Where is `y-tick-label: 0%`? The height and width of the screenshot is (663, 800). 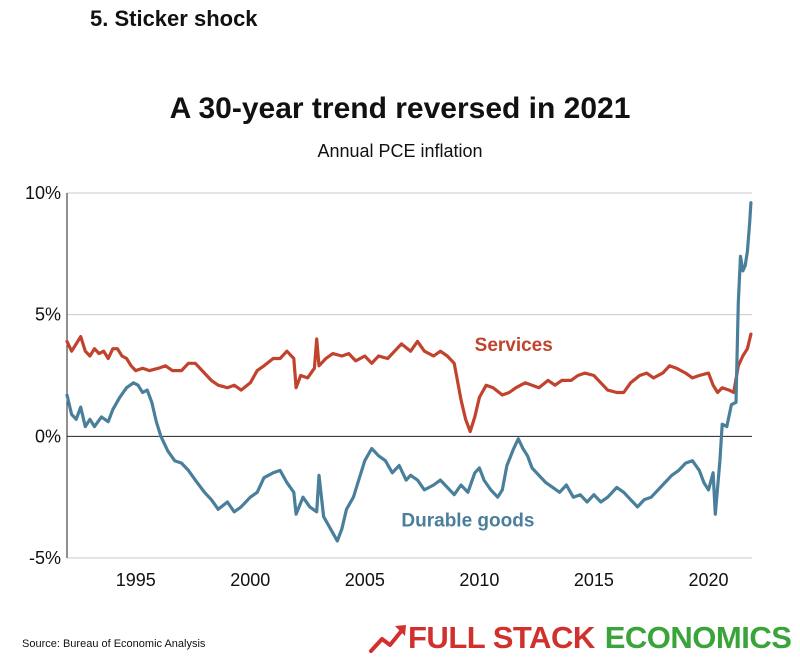
y-tick-label: 0% is located at coordinates (48, 436).